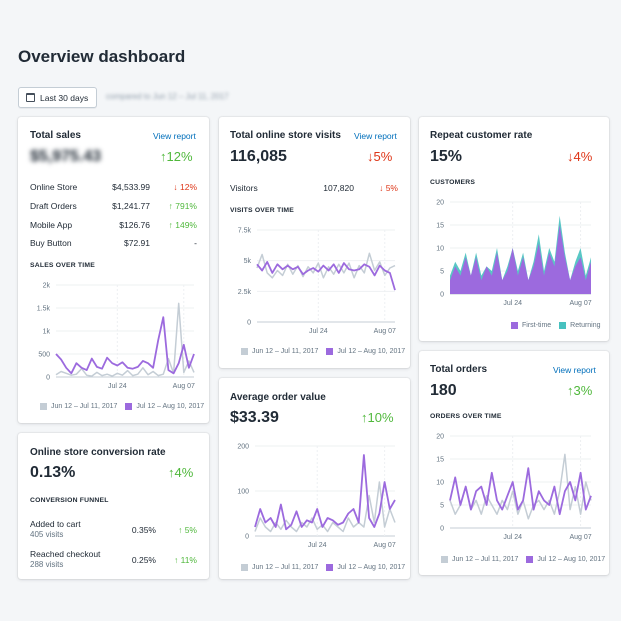 This screenshot has width=621, height=621. What do you see at coordinates (338, 188) in the screenshot?
I see `row-value: 107,820` at bounding box center [338, 188].